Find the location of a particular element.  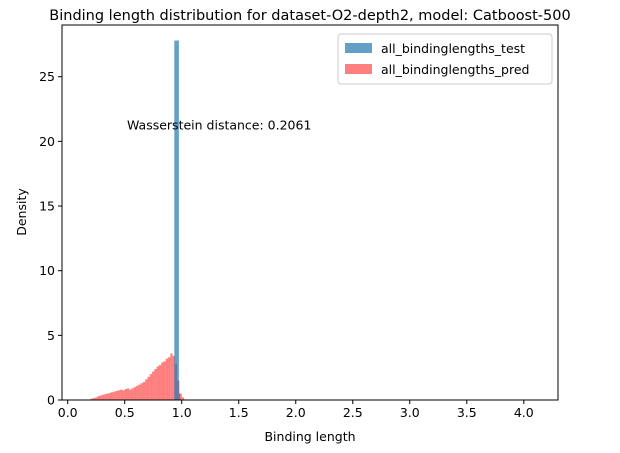

wasserstein-annotation: Wasserstein distance: 0.2061 is located at coordinates (219, 125).